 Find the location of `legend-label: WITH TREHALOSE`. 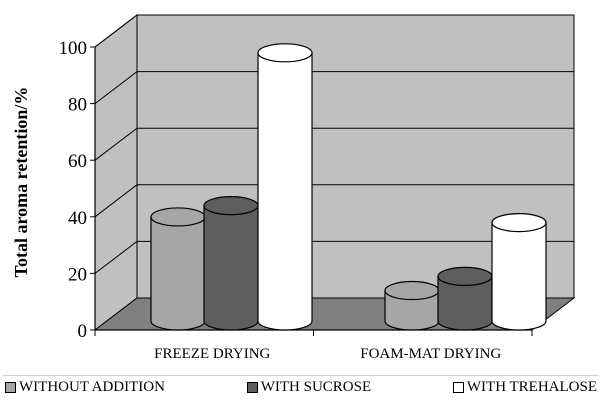

legend-label: WITH TREHALOSE is located at coordinates (531, 387).